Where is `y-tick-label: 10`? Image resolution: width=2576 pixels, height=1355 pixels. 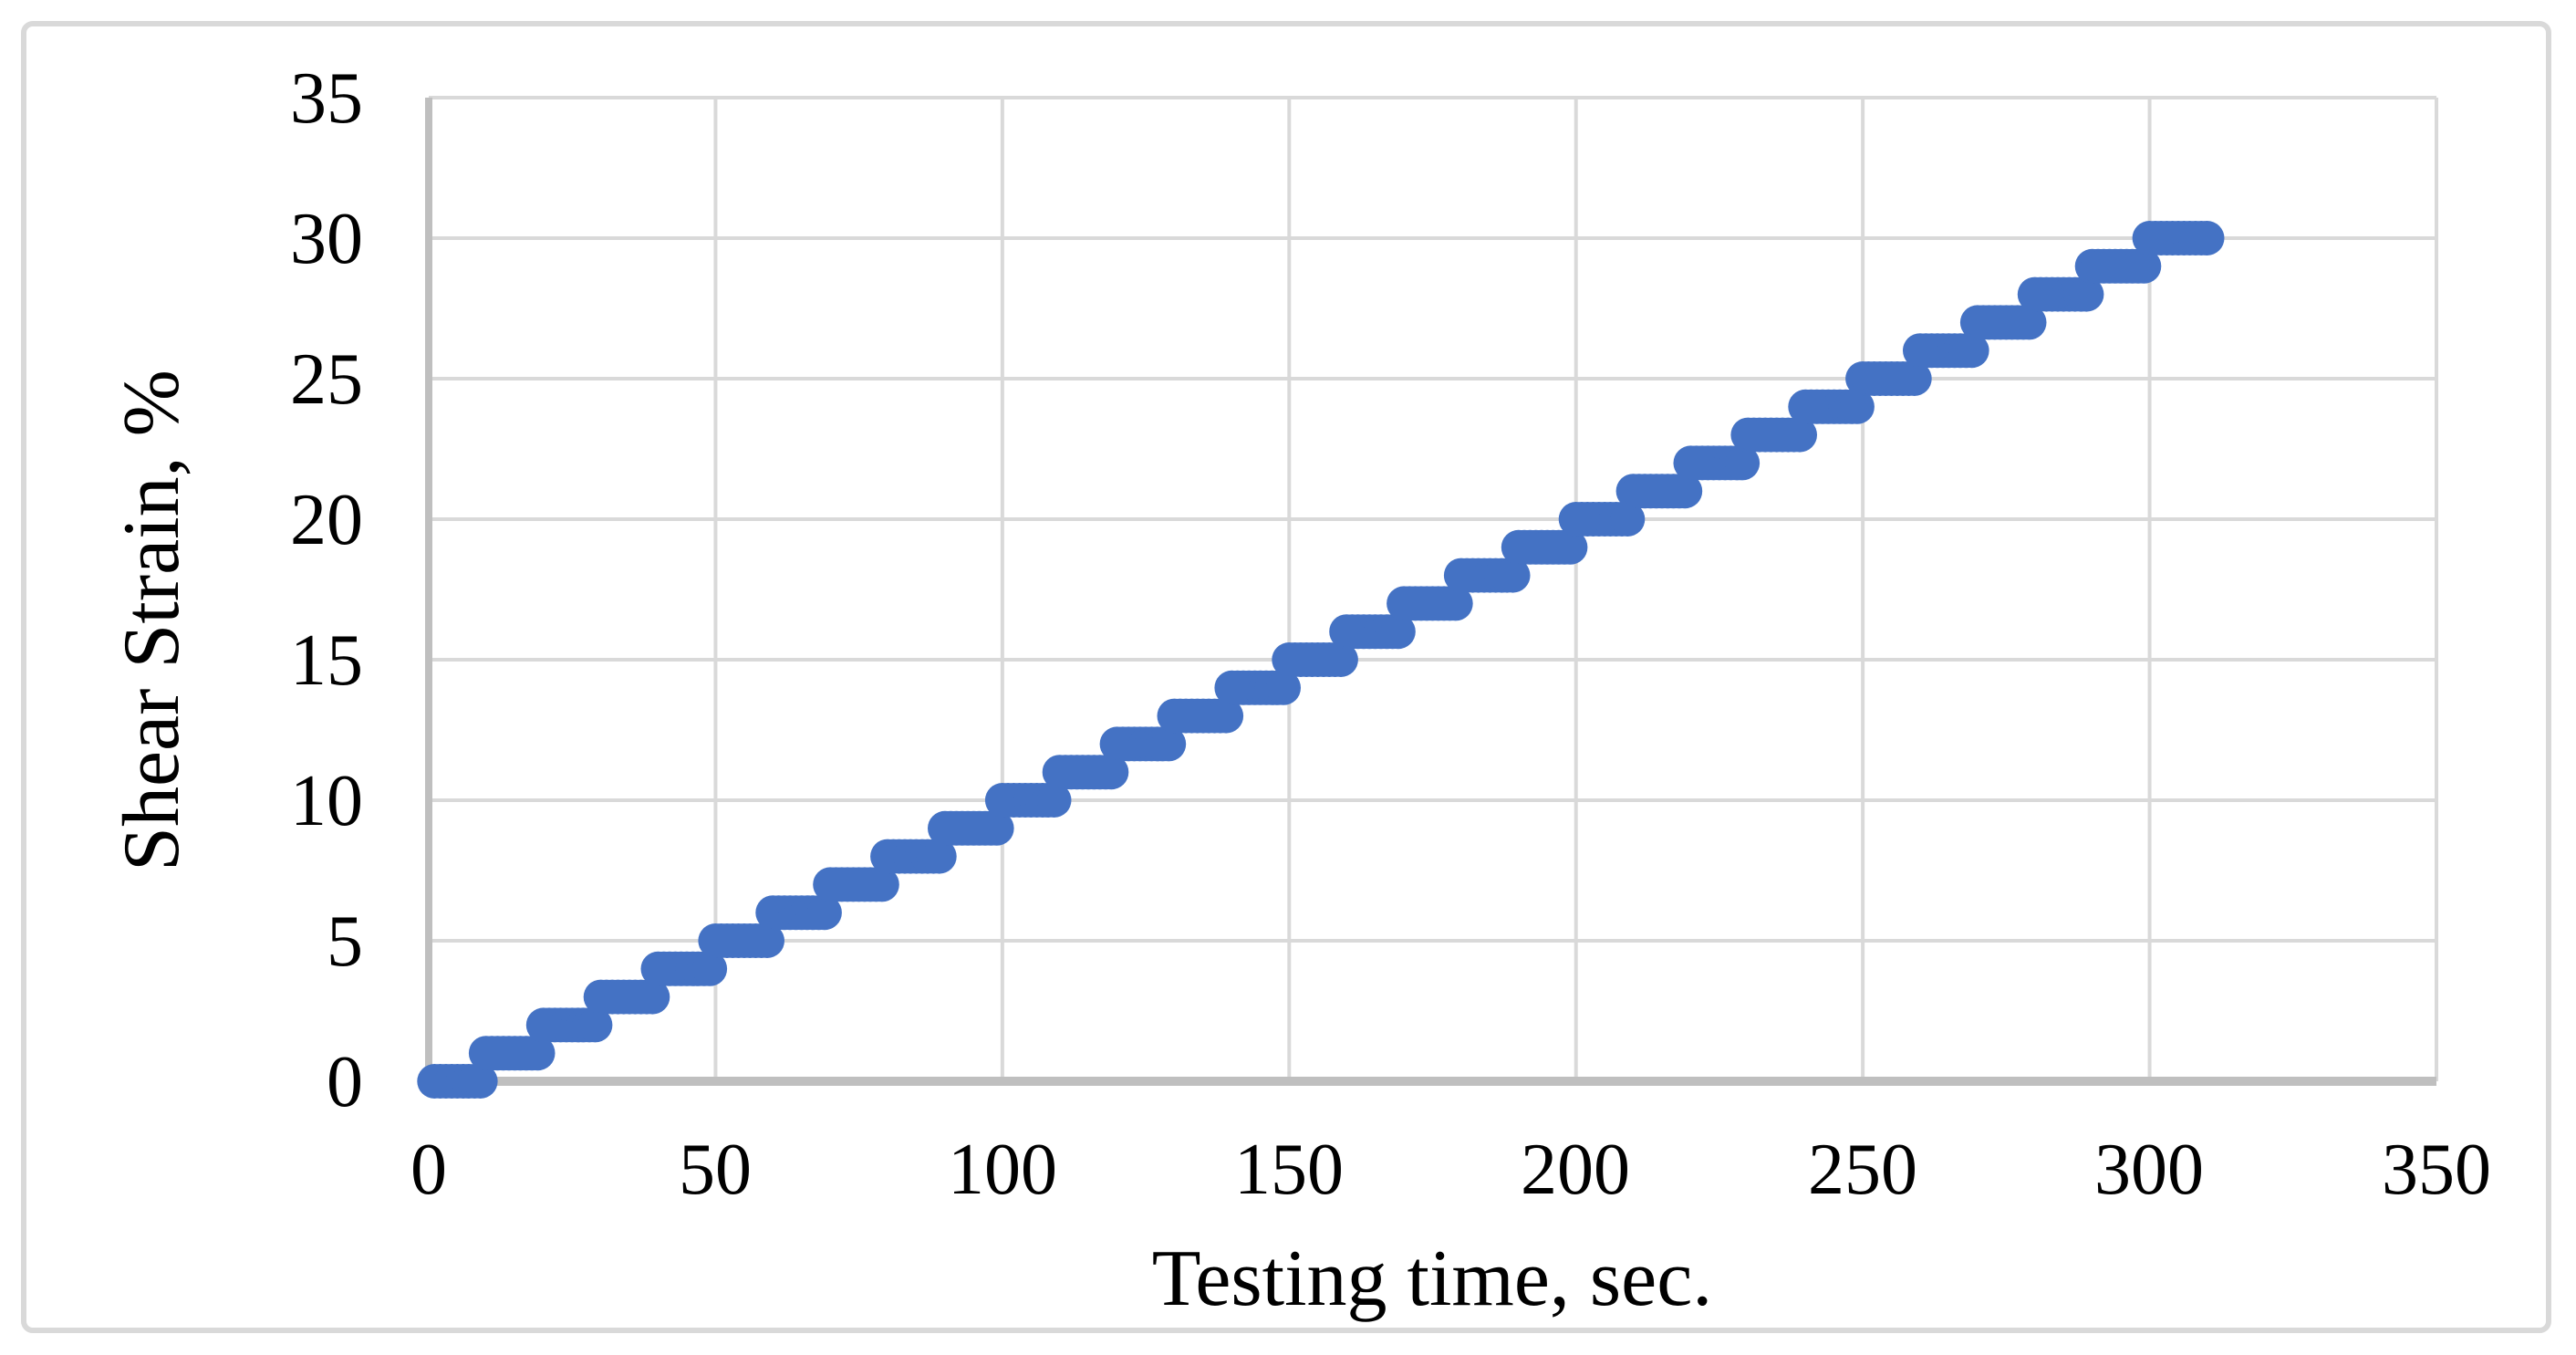 y-tick-label: 10 is located at coordinates (326, 801).